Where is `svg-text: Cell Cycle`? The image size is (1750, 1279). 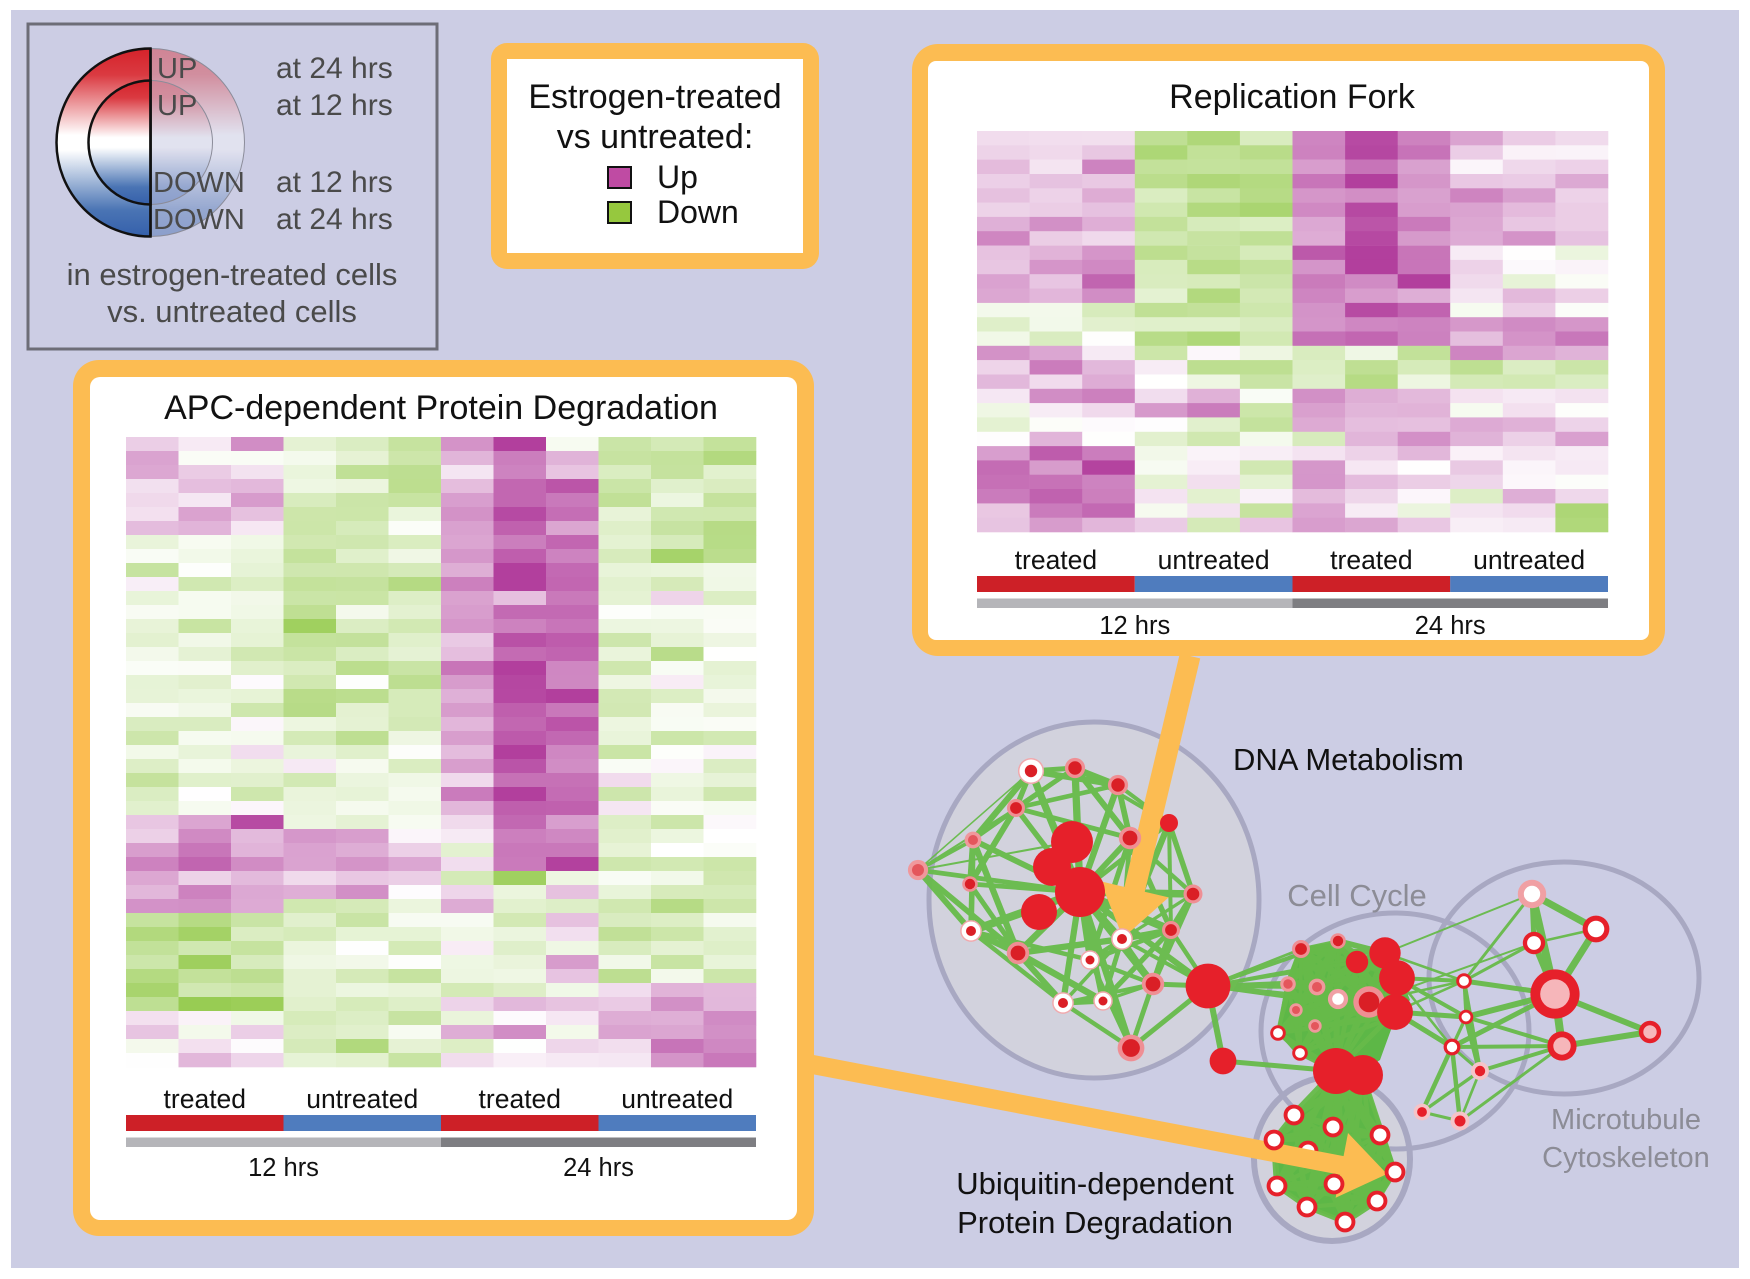 svg-text: Cell Cycle is located at coordinates (1357, 895).